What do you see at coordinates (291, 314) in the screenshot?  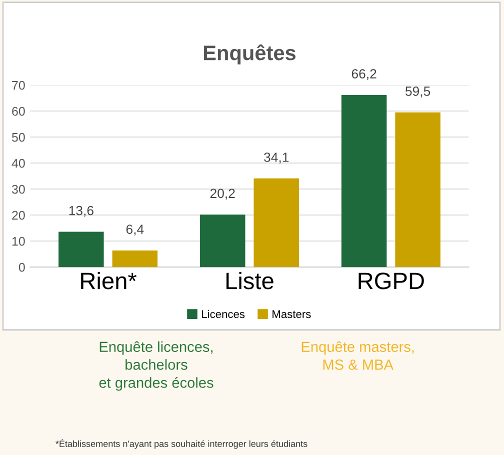 I see `legend-label: Masters` at bounding box center [291, 314].